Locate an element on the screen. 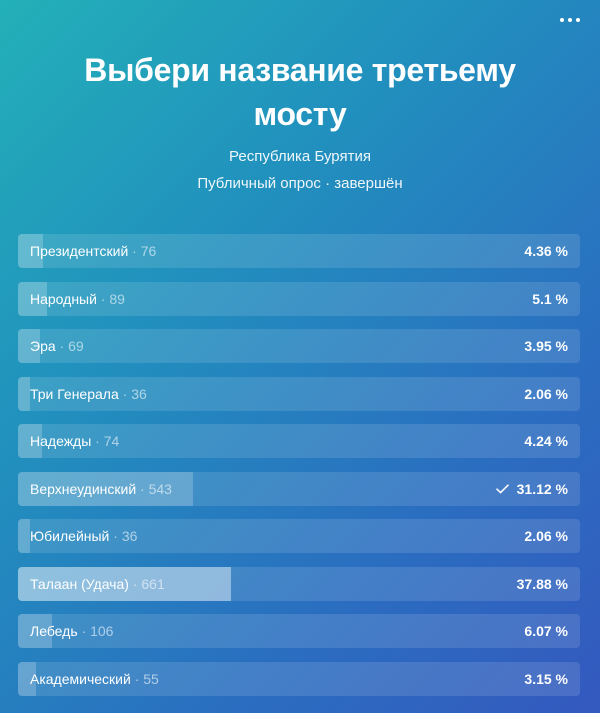  poll-option-9: Лебедь · 106 6.07 % is located at coordinates (299, 631).